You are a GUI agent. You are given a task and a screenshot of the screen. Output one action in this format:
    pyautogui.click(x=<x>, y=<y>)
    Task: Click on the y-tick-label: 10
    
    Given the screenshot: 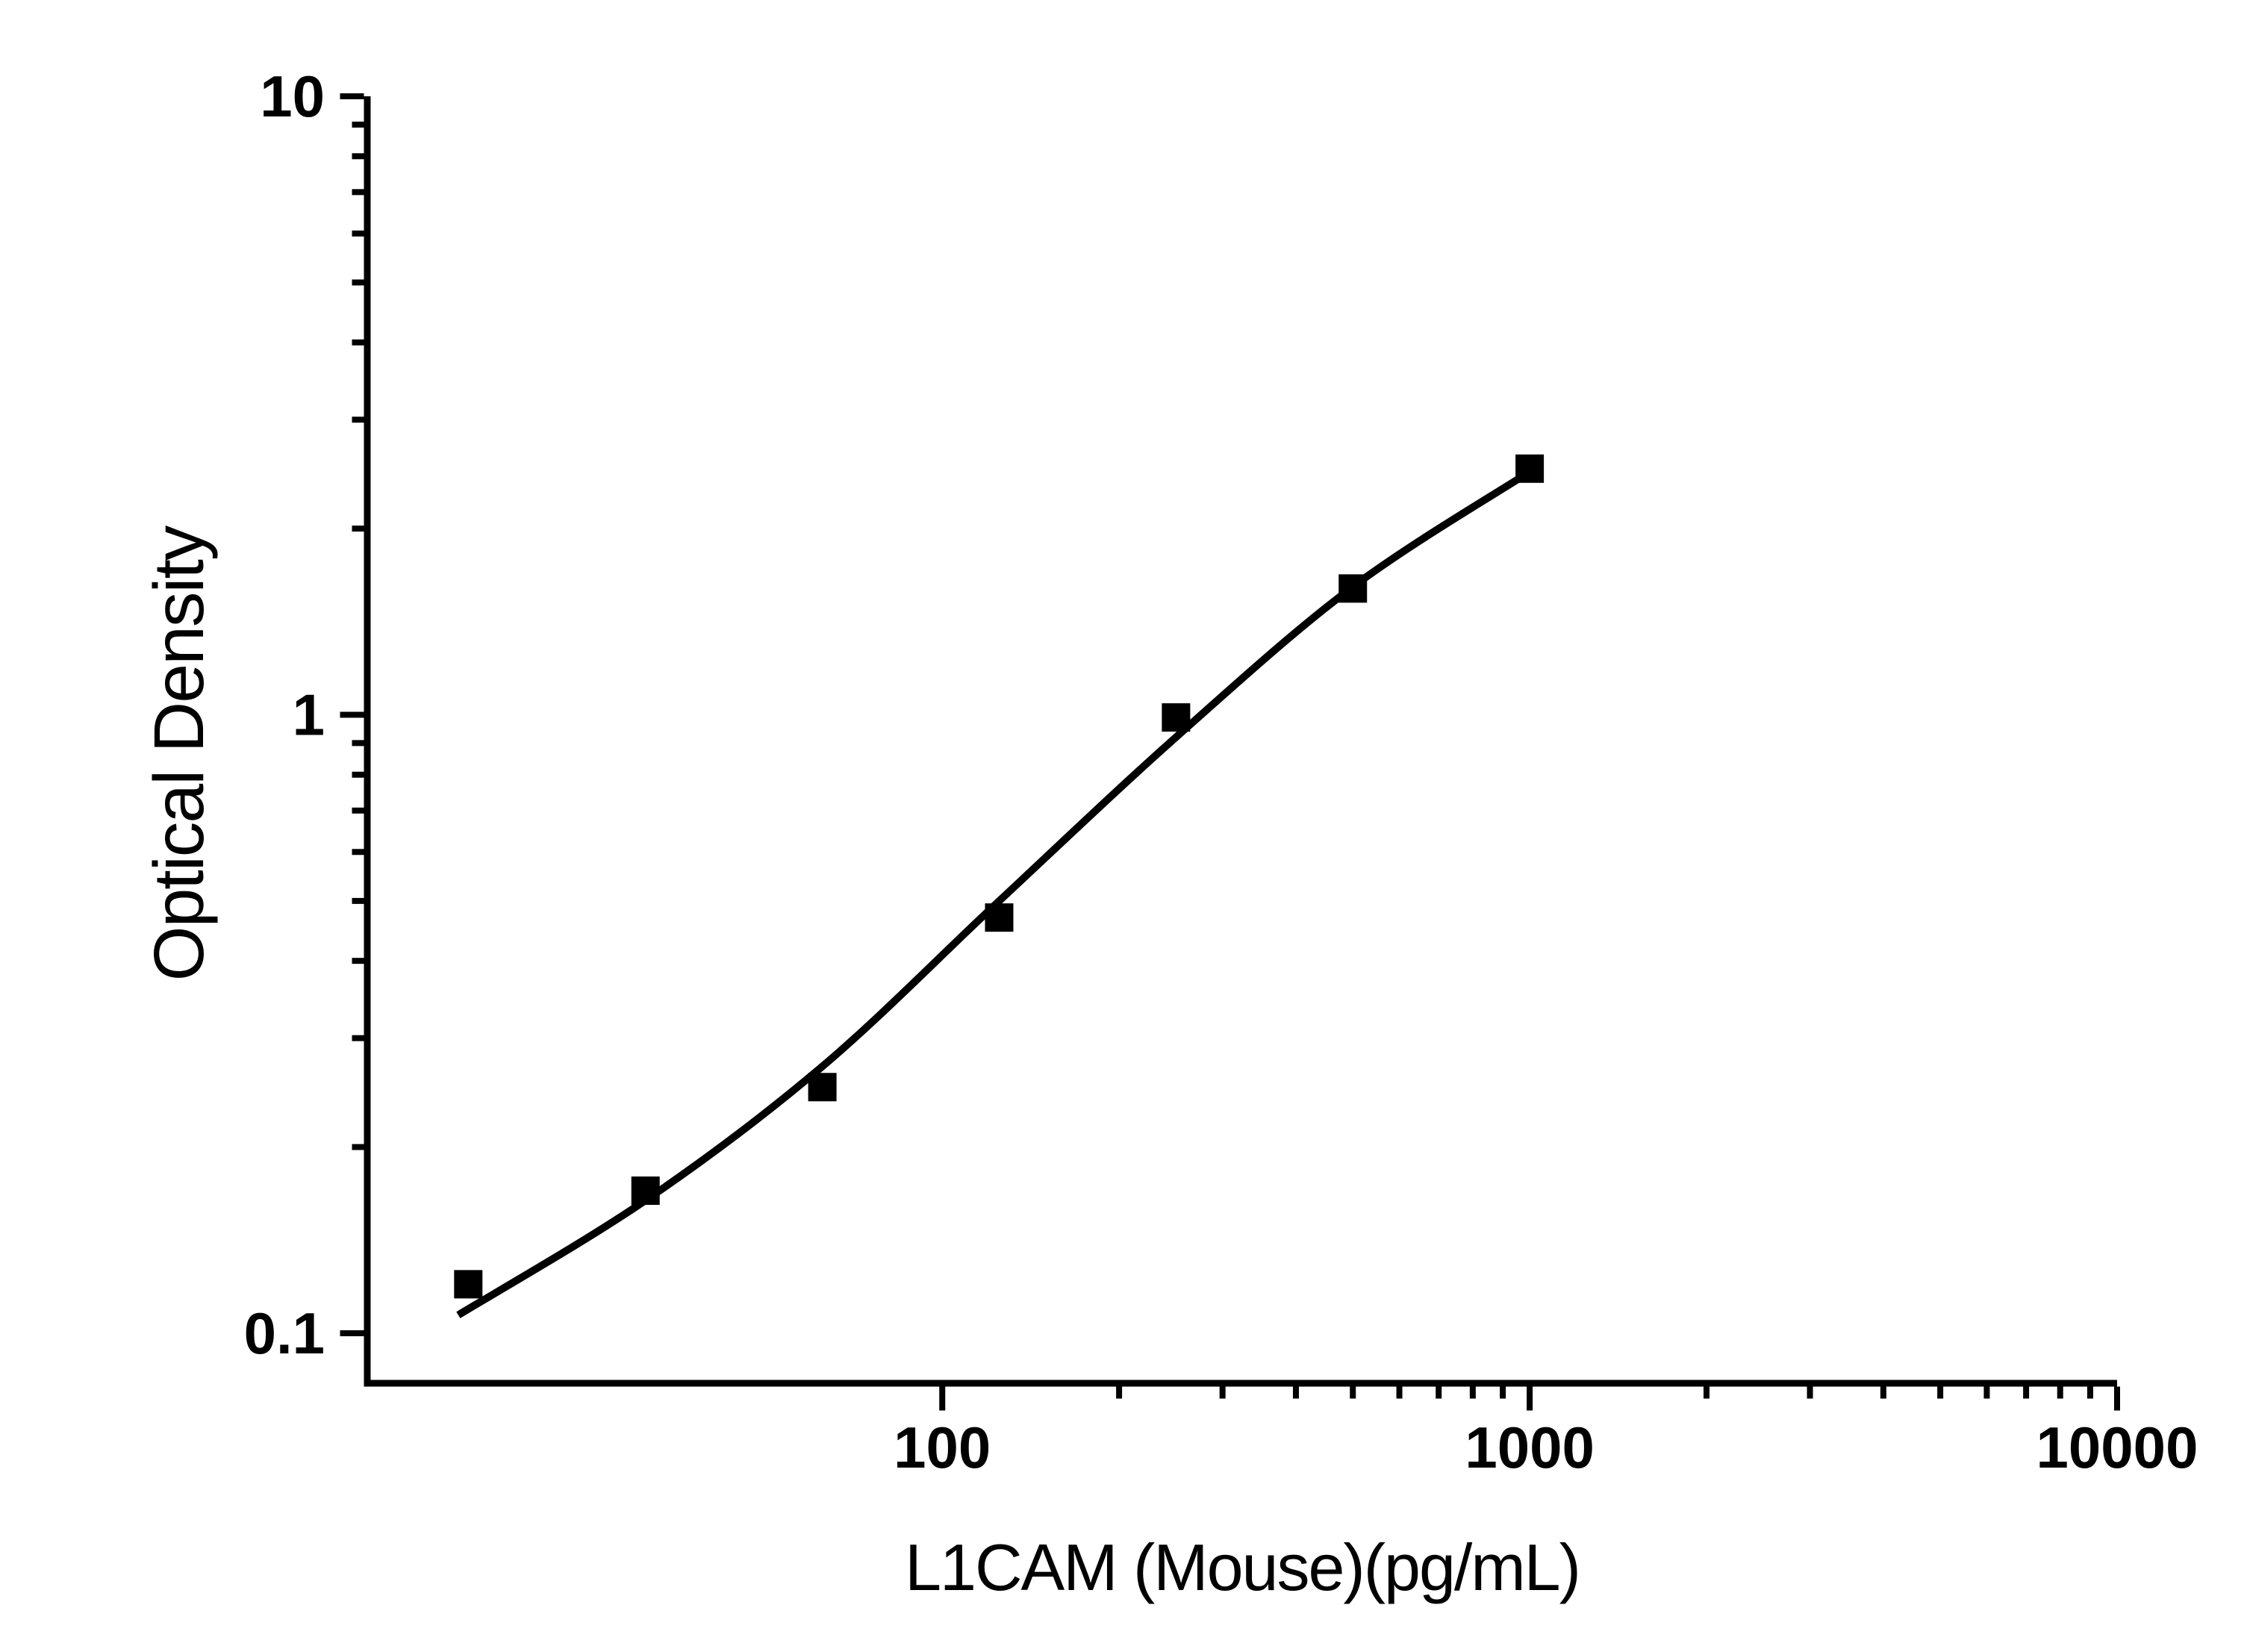 What is the action you would take?
    pyautogui.click(x=292, y=96)
    